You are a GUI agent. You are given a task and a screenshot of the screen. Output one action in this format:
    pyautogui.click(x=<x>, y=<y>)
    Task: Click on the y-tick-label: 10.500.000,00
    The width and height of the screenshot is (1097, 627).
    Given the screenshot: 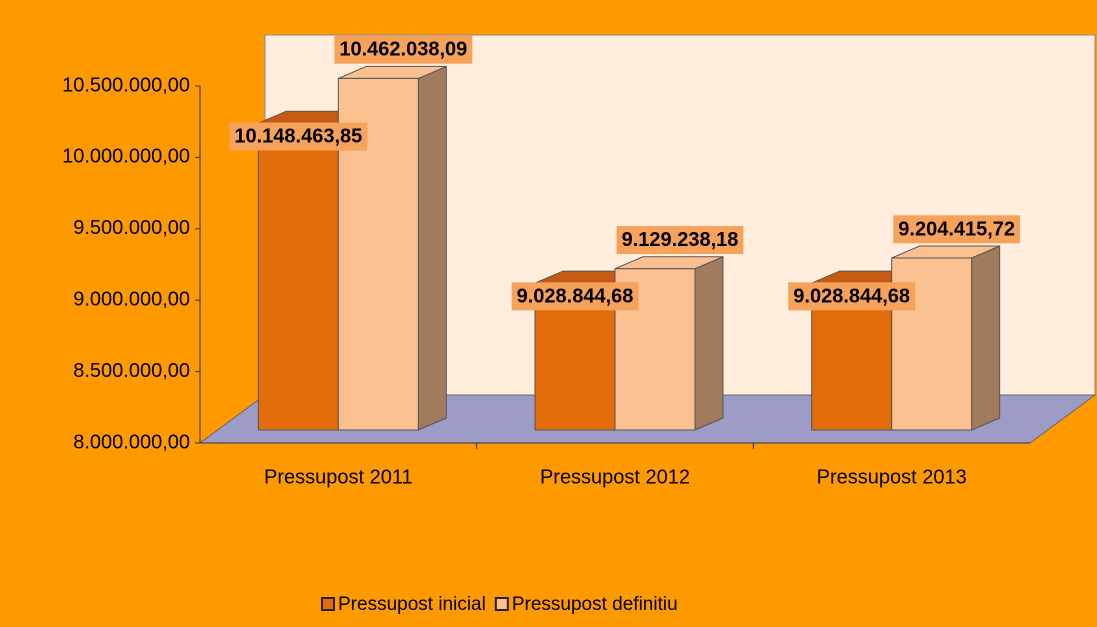 What is the action you would take?
    pyautogui.click(x=126, y=85)
    